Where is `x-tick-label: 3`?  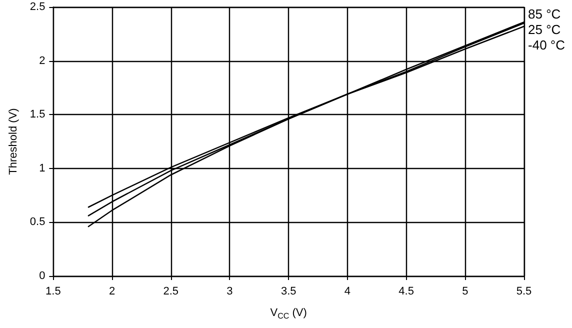
x-tick-label: 3 is located at coordinates (229, 292).